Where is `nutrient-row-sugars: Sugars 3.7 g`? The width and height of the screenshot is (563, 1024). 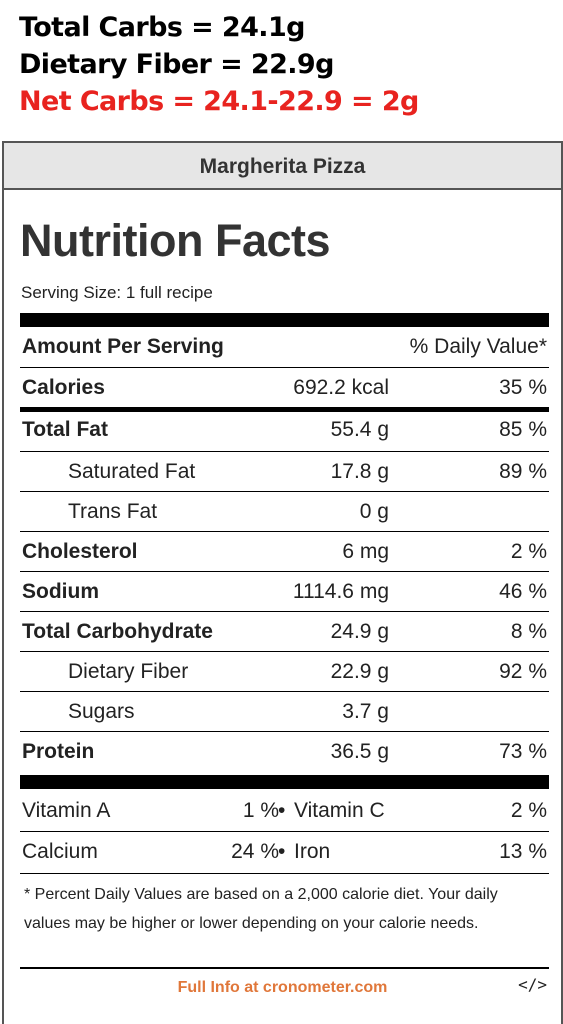
nutrient-row-sugars: Sugars 3.7 g is located at coordinates (284, 711).